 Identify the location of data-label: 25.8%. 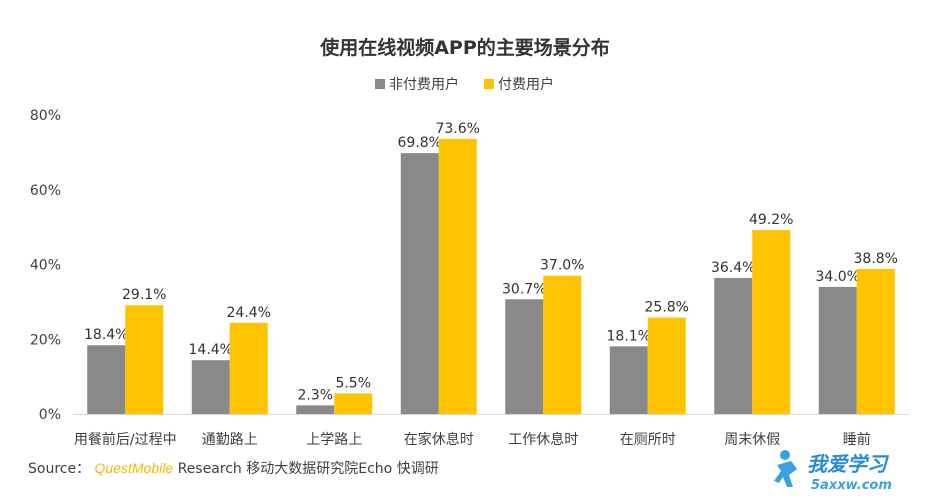
(667, 308).